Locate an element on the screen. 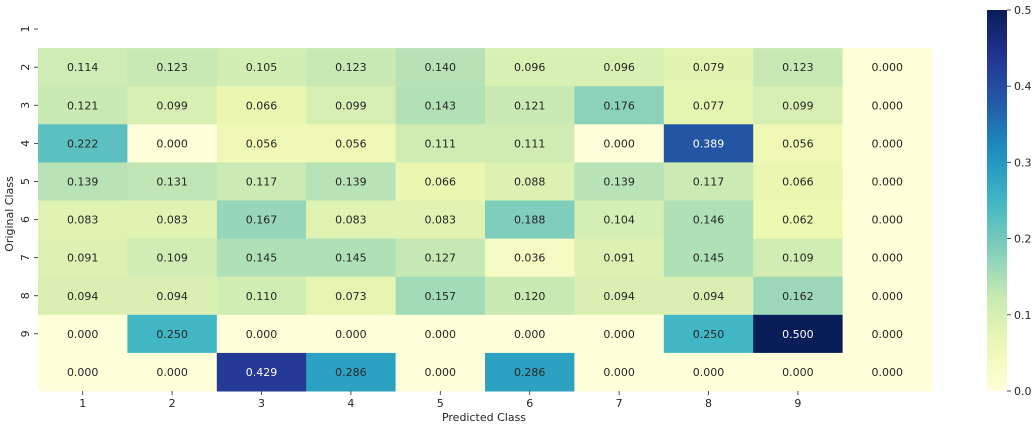 The height and width of the screenshot is (429, 1035). cell-value-label: 0.099 is located at coordinates (172, 105).